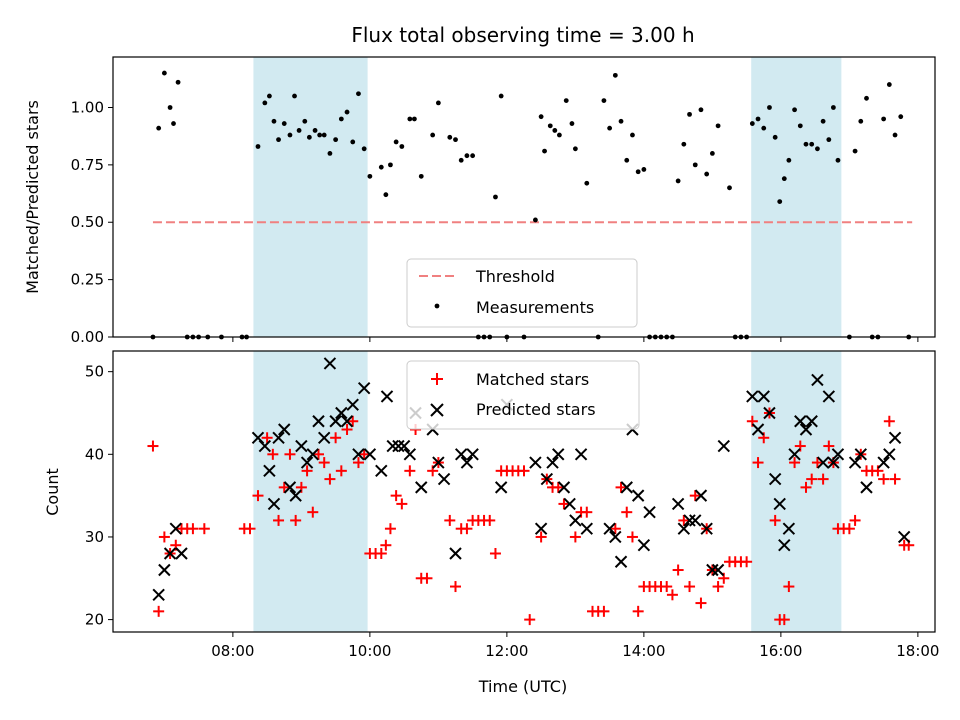  I want to click on top-legend-box, so click(522, 293).